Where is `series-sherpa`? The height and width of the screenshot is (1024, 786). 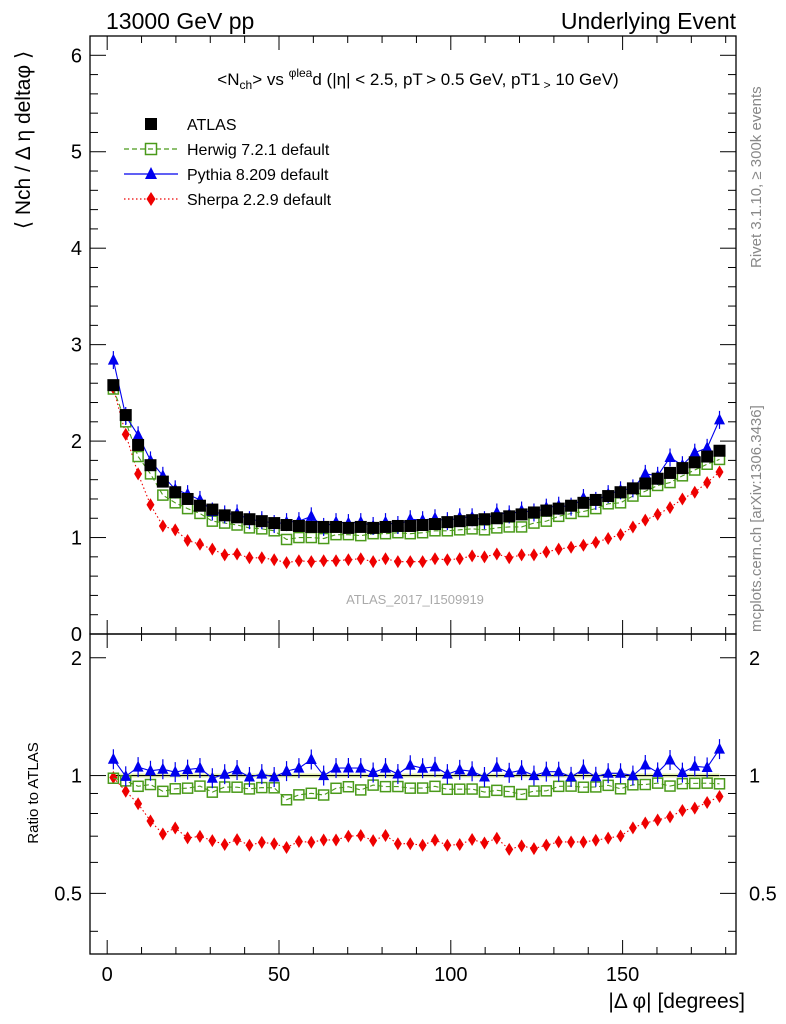
series-sherpa is located at coordinates (416, 475).